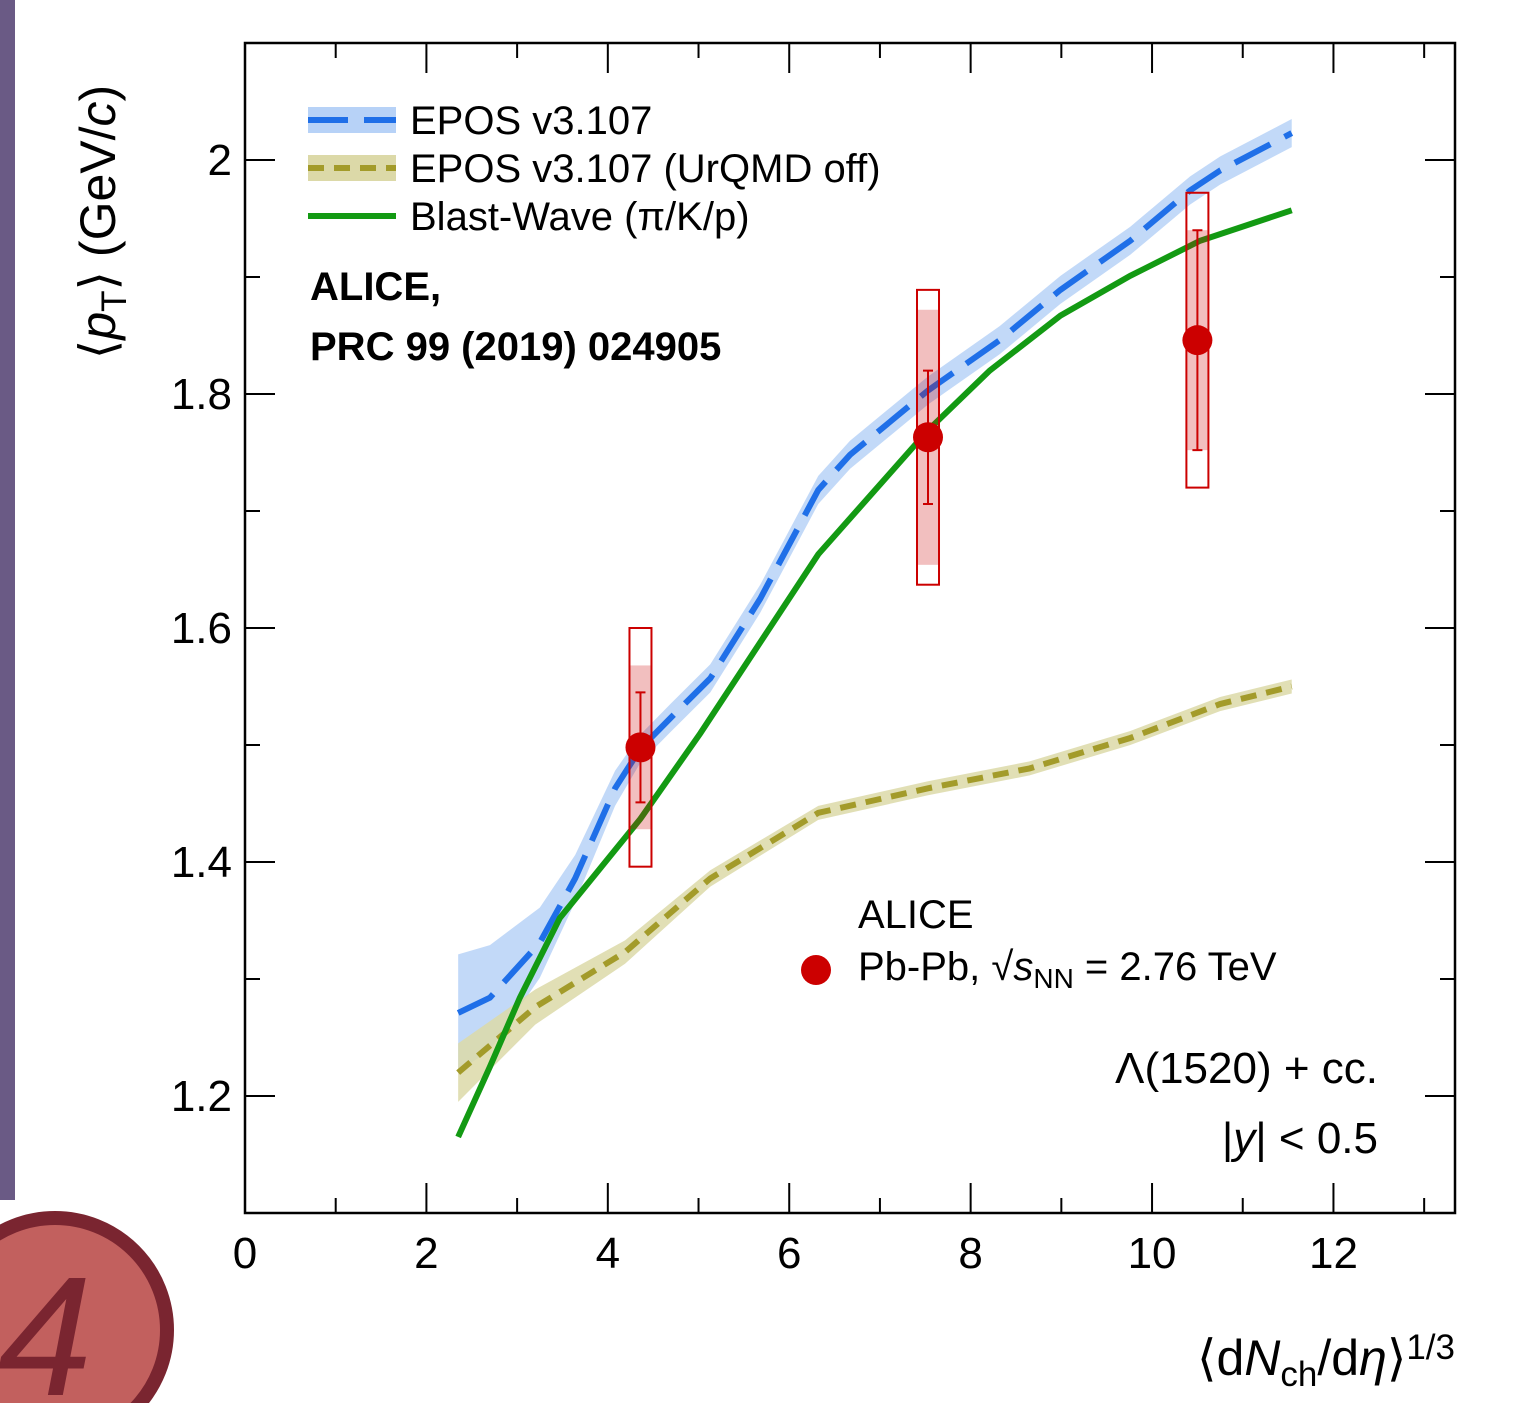  I want to click on annotation: Λ(1520) + cc., so click(1246, 1068).